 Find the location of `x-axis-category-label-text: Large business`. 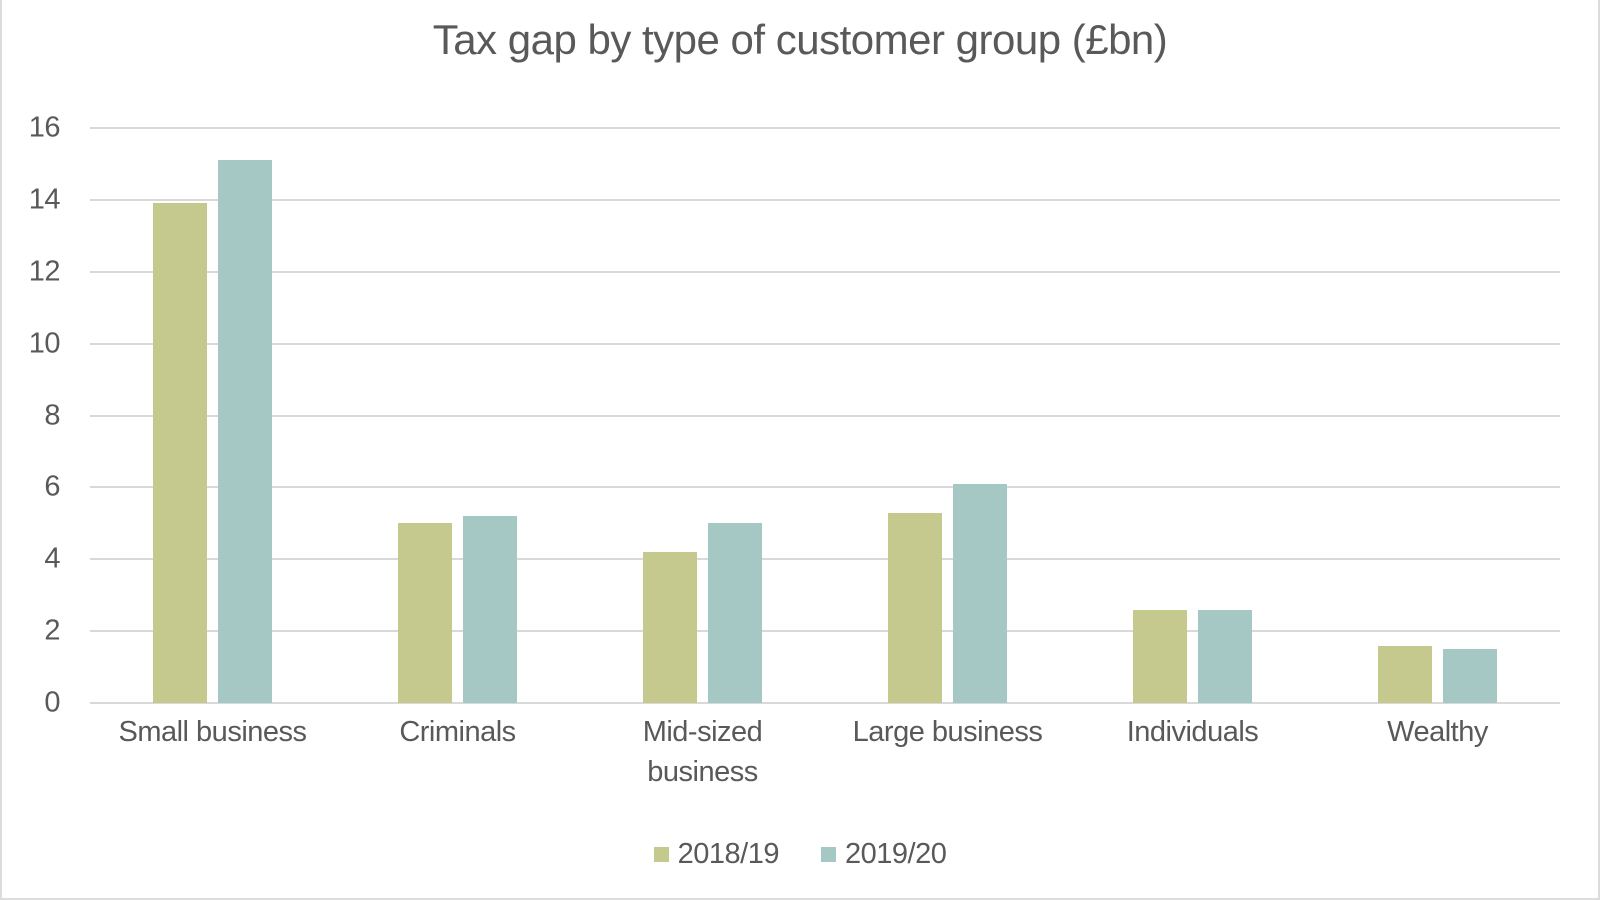

x-axis-category-label-text: Large business is located at coordinates (947, 732).